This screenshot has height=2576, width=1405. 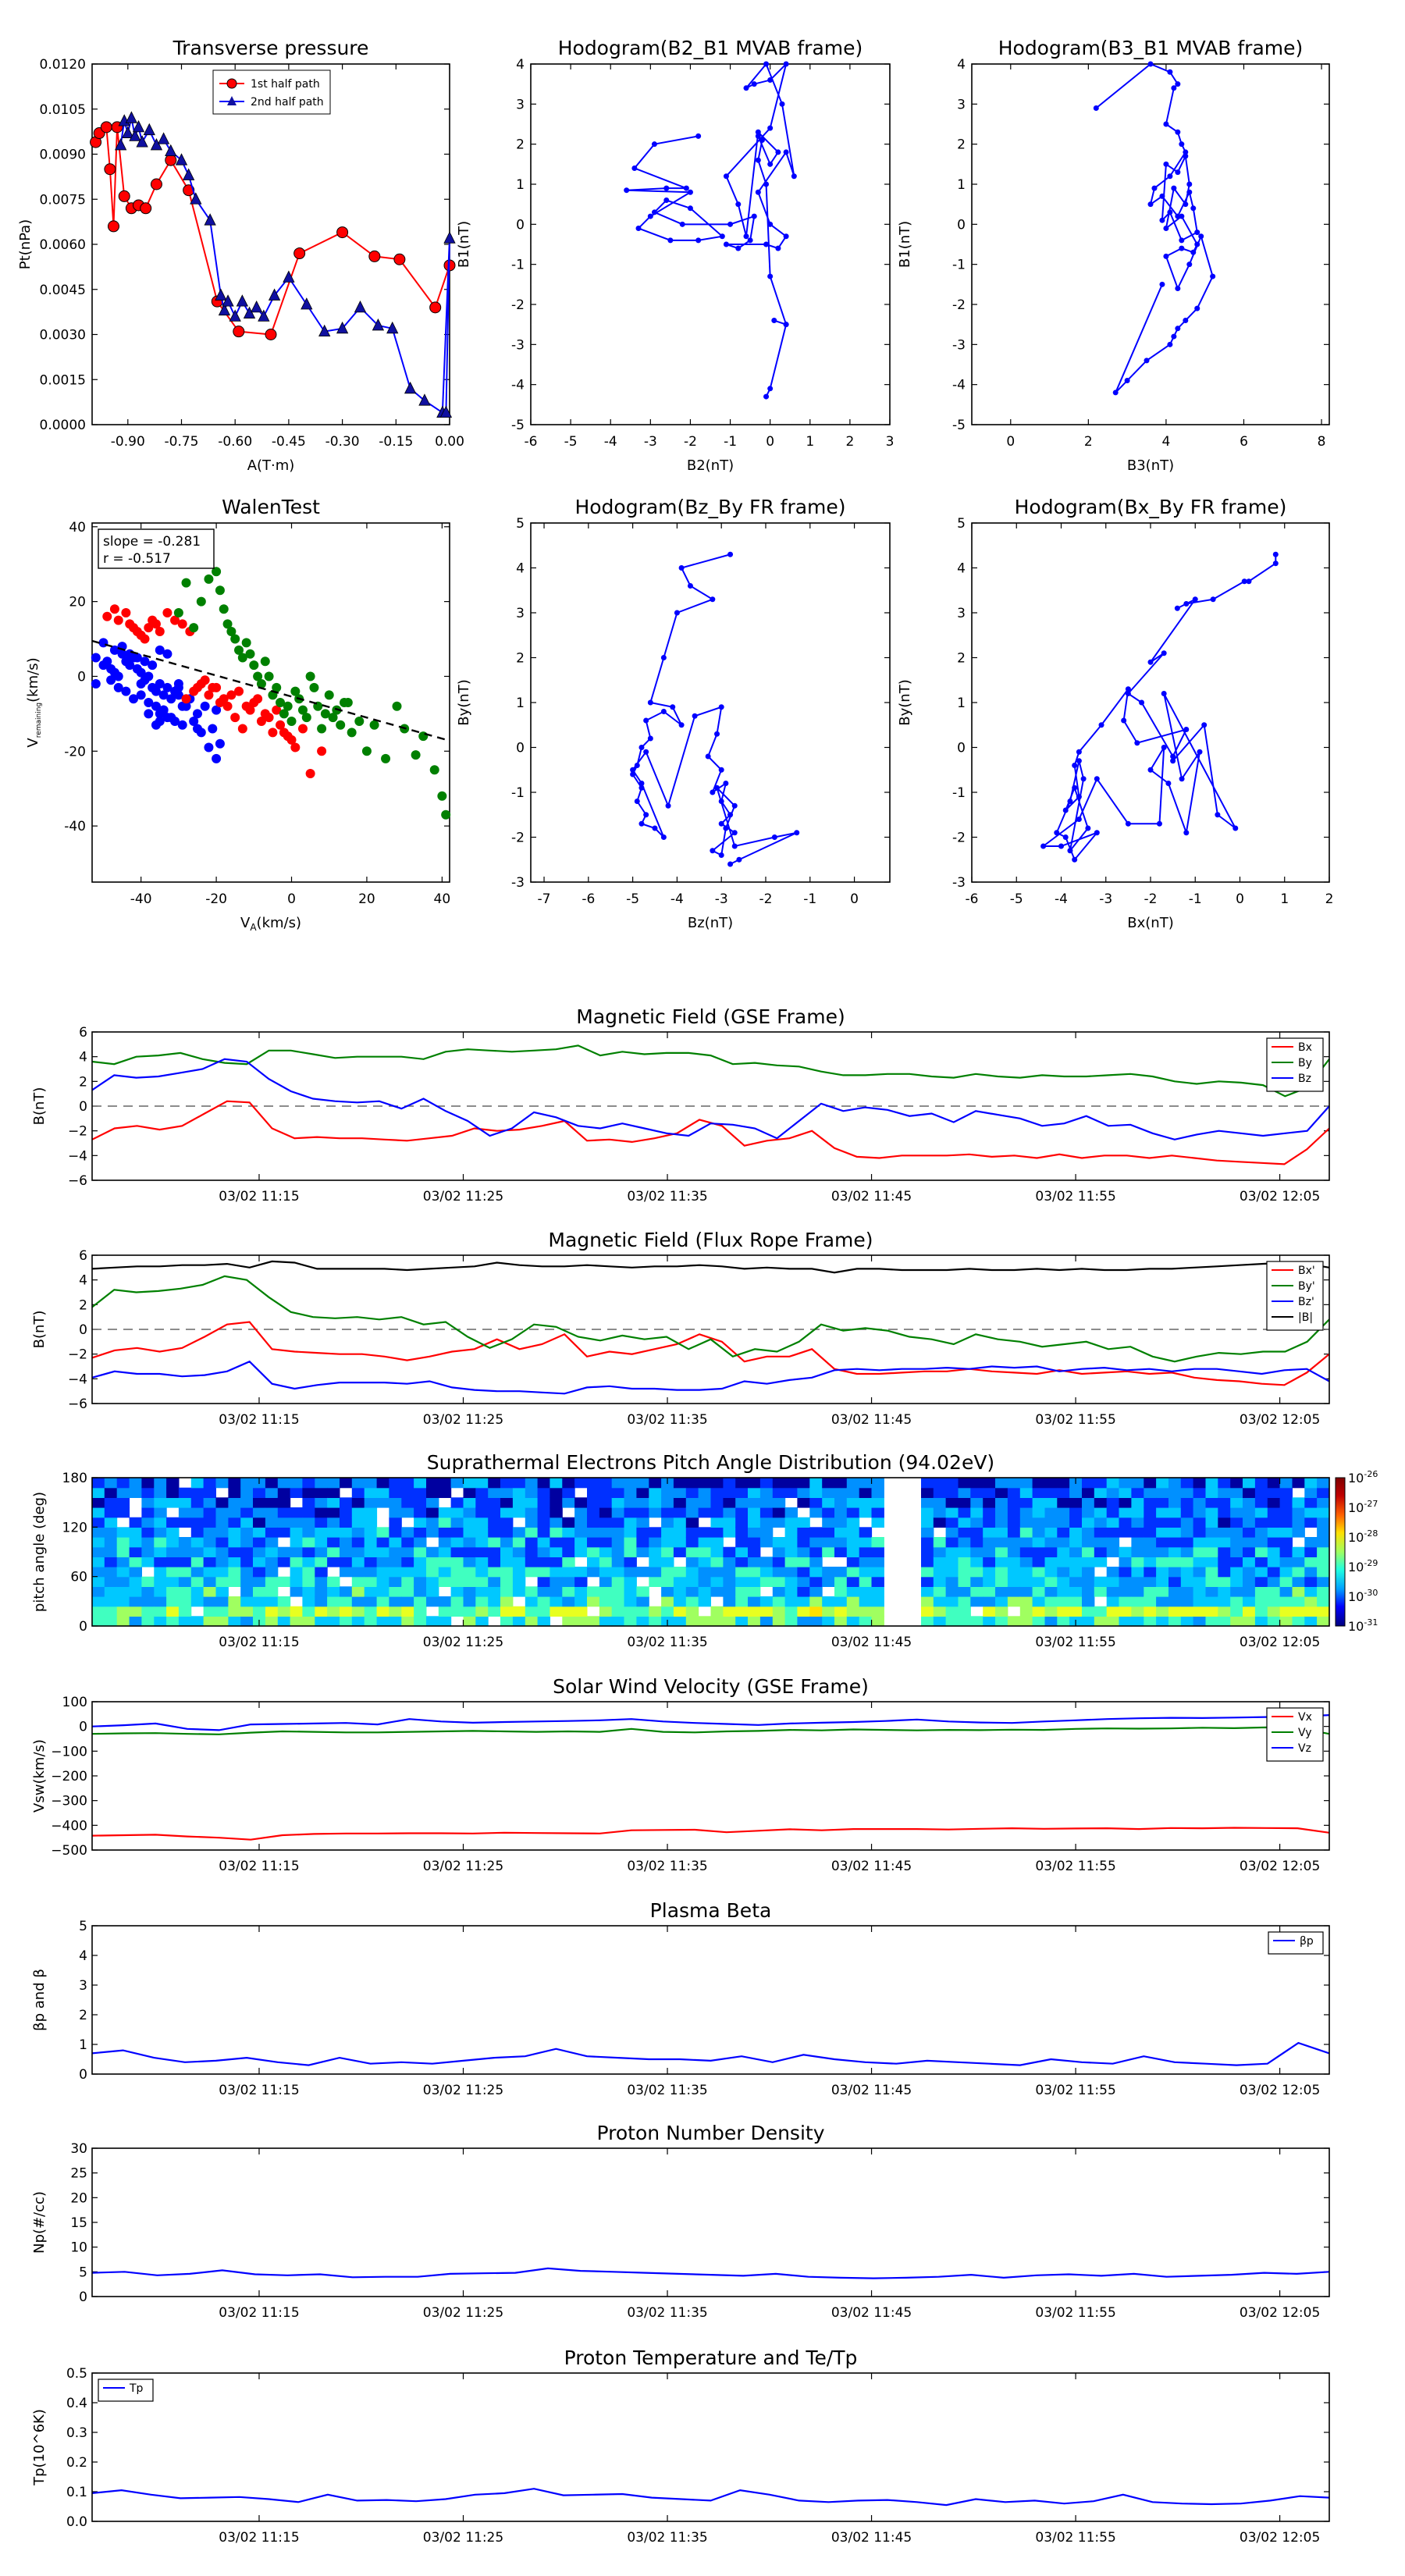 I want to click on pad-ytick-label: 180, so click(x=74, y=1478).